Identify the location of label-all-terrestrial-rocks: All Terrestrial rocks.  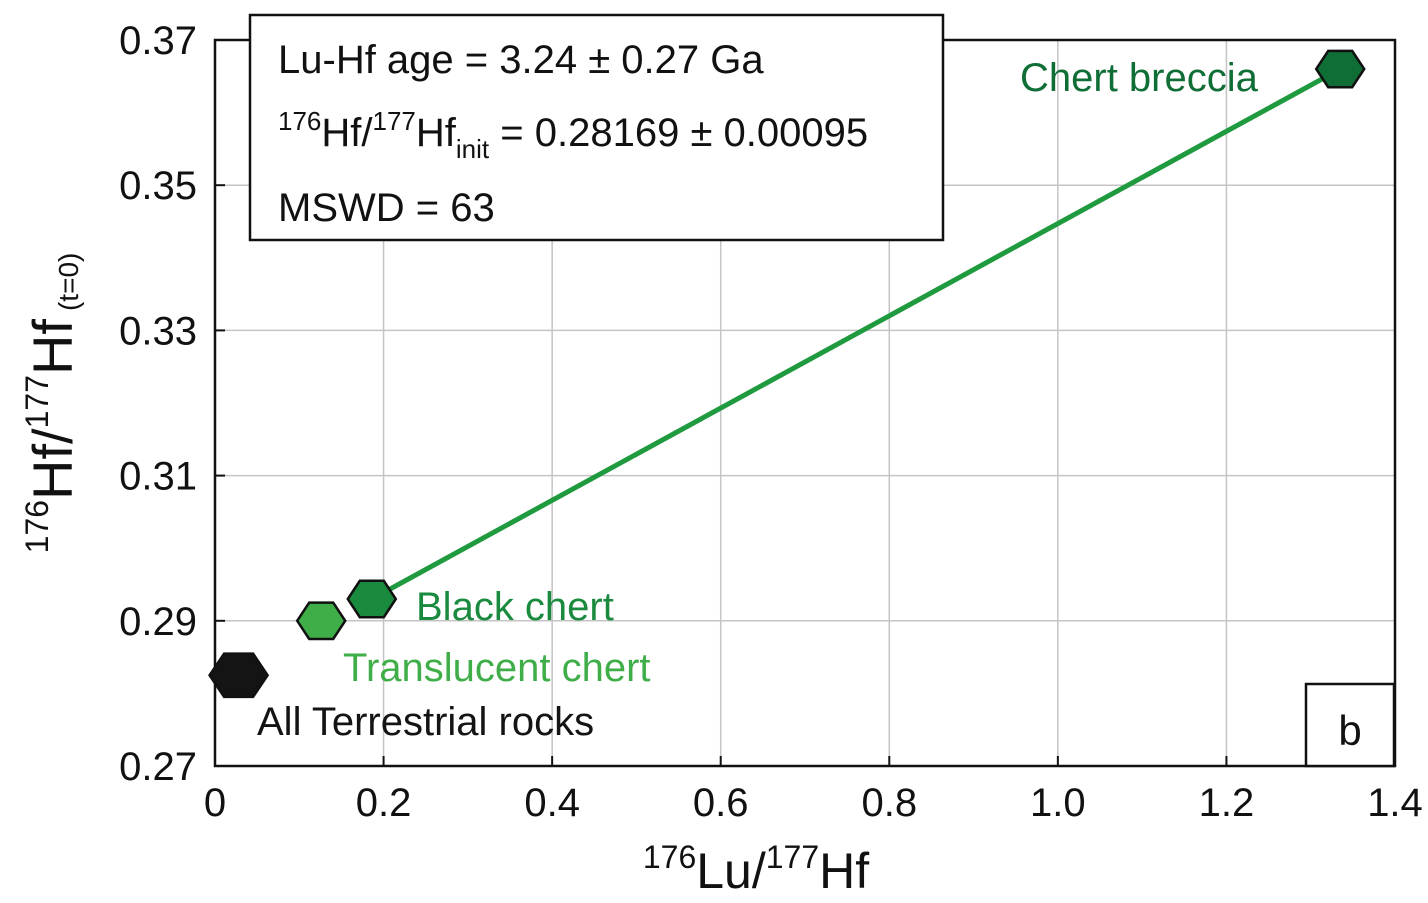
(425, 722).